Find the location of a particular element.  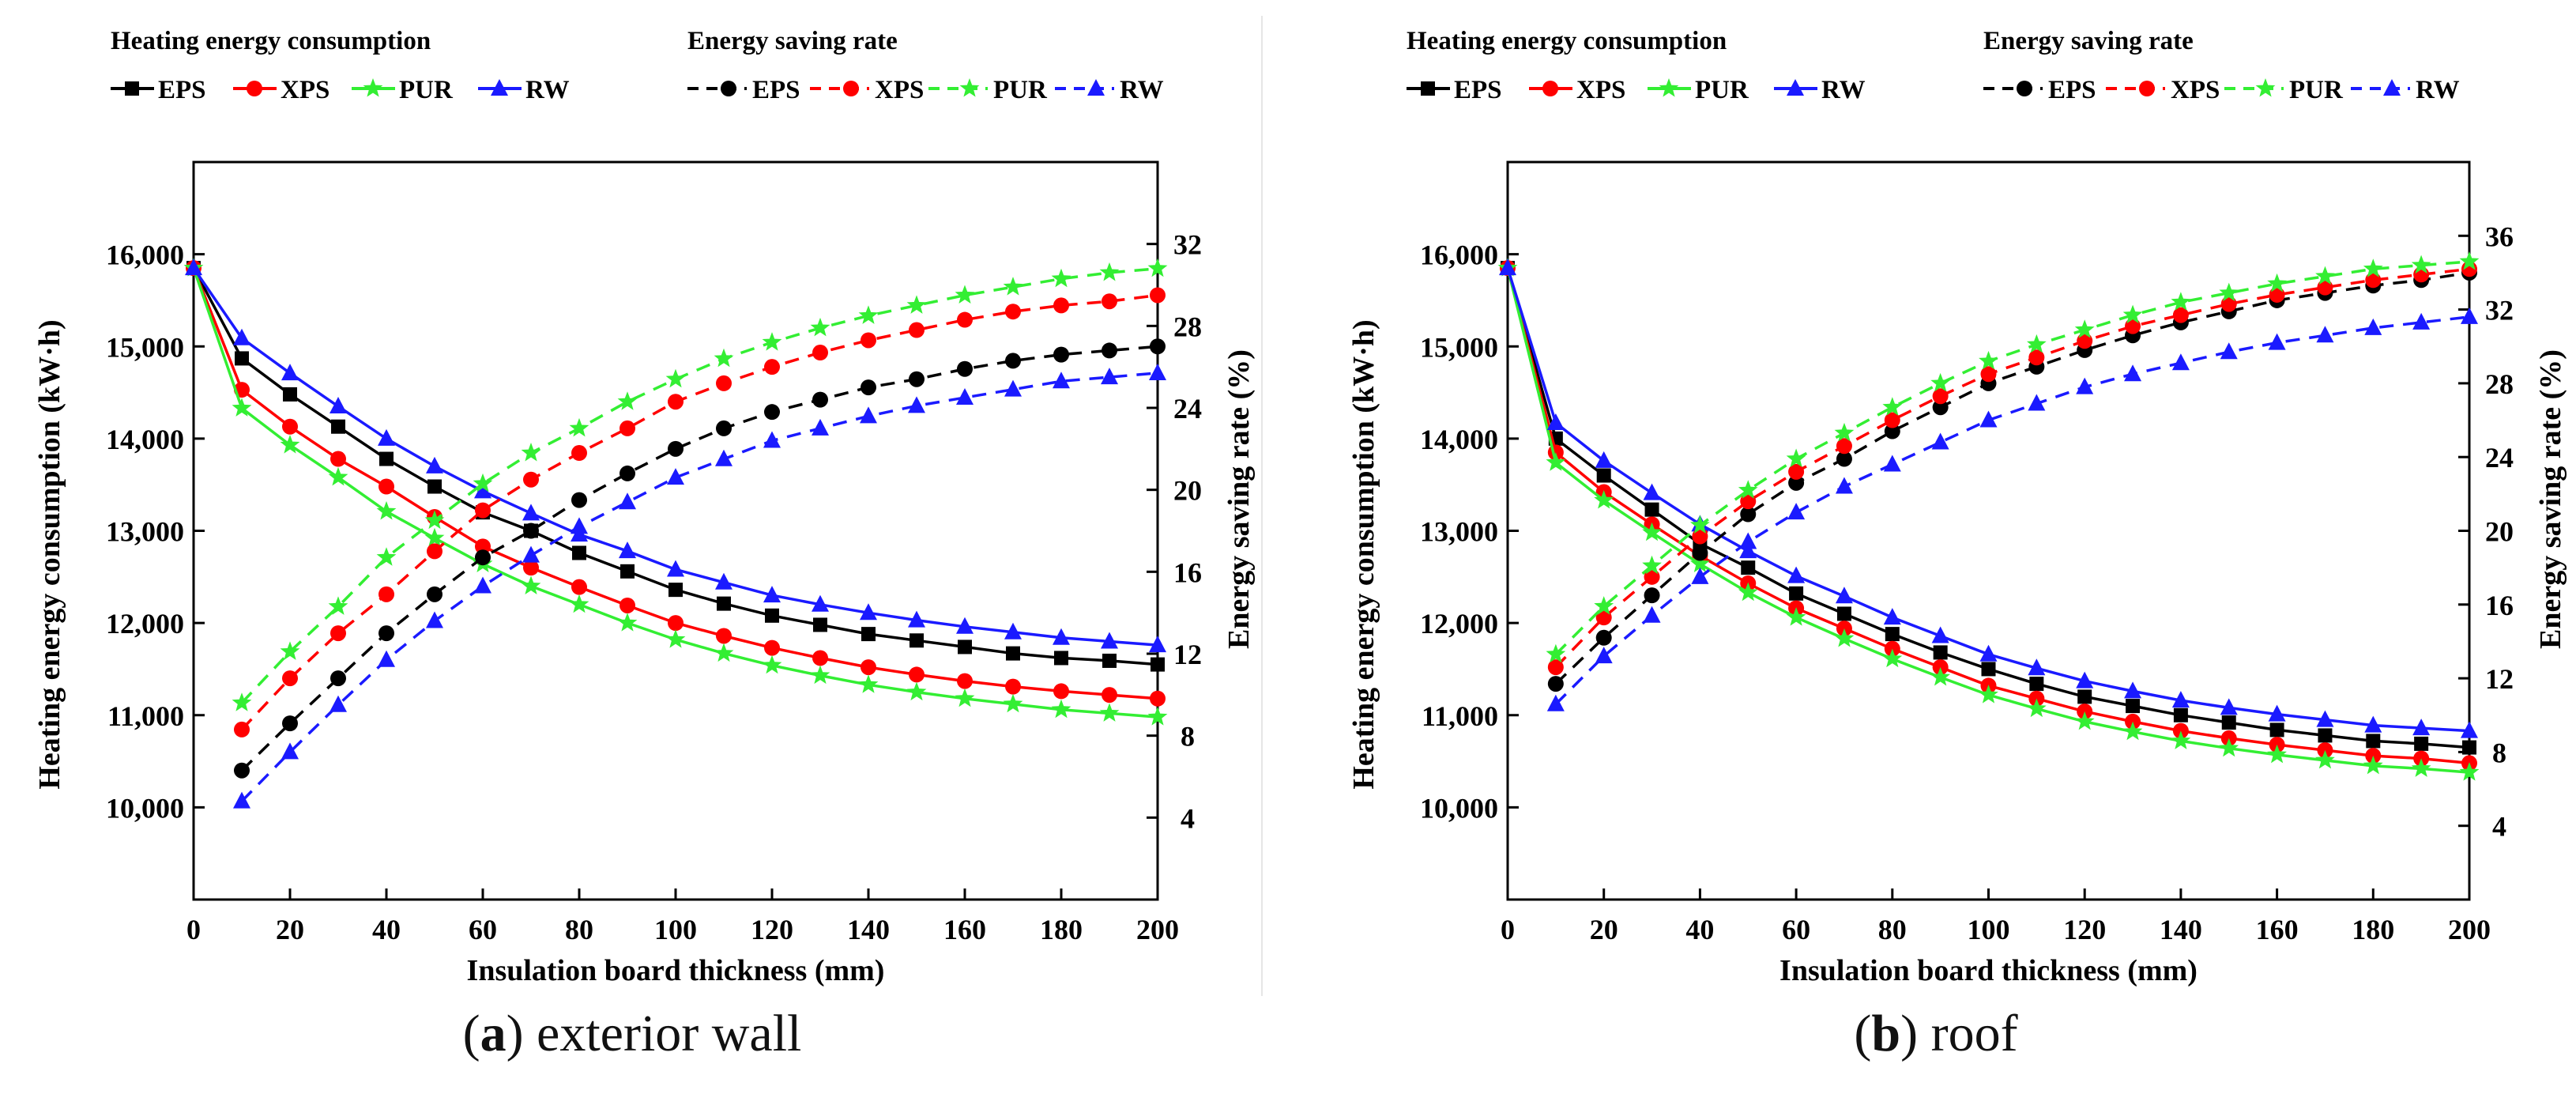

legend-marker-xps is located at coordinates (254, 88).